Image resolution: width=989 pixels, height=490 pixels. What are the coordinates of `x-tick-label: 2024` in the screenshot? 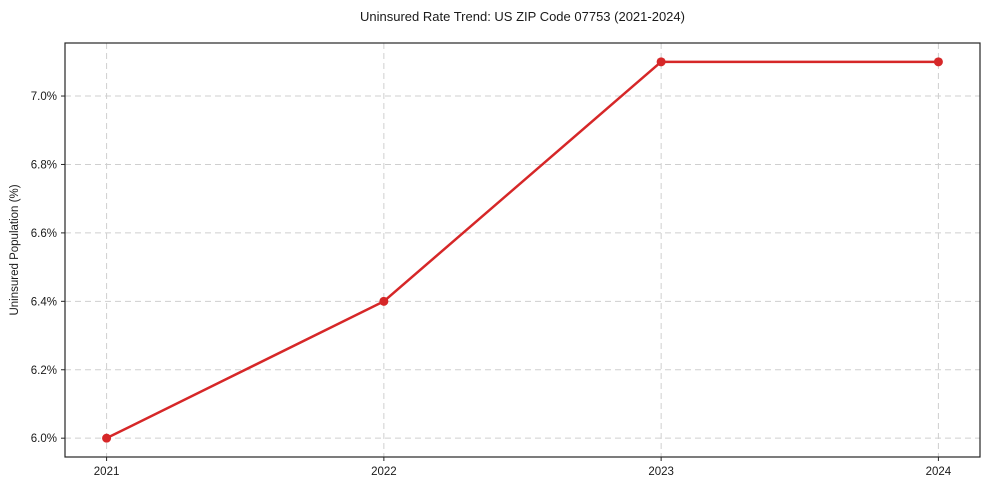 It's located at (939, 472).